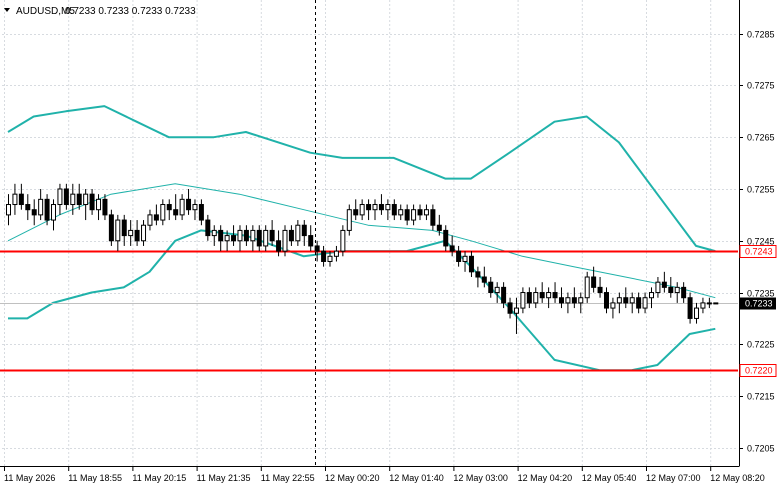 This screenshot has width=781, height=489. Describe the element at coordinates (45, 11) in the screenshot. I see `symbol-label: AUDUSD,M5` at that location.